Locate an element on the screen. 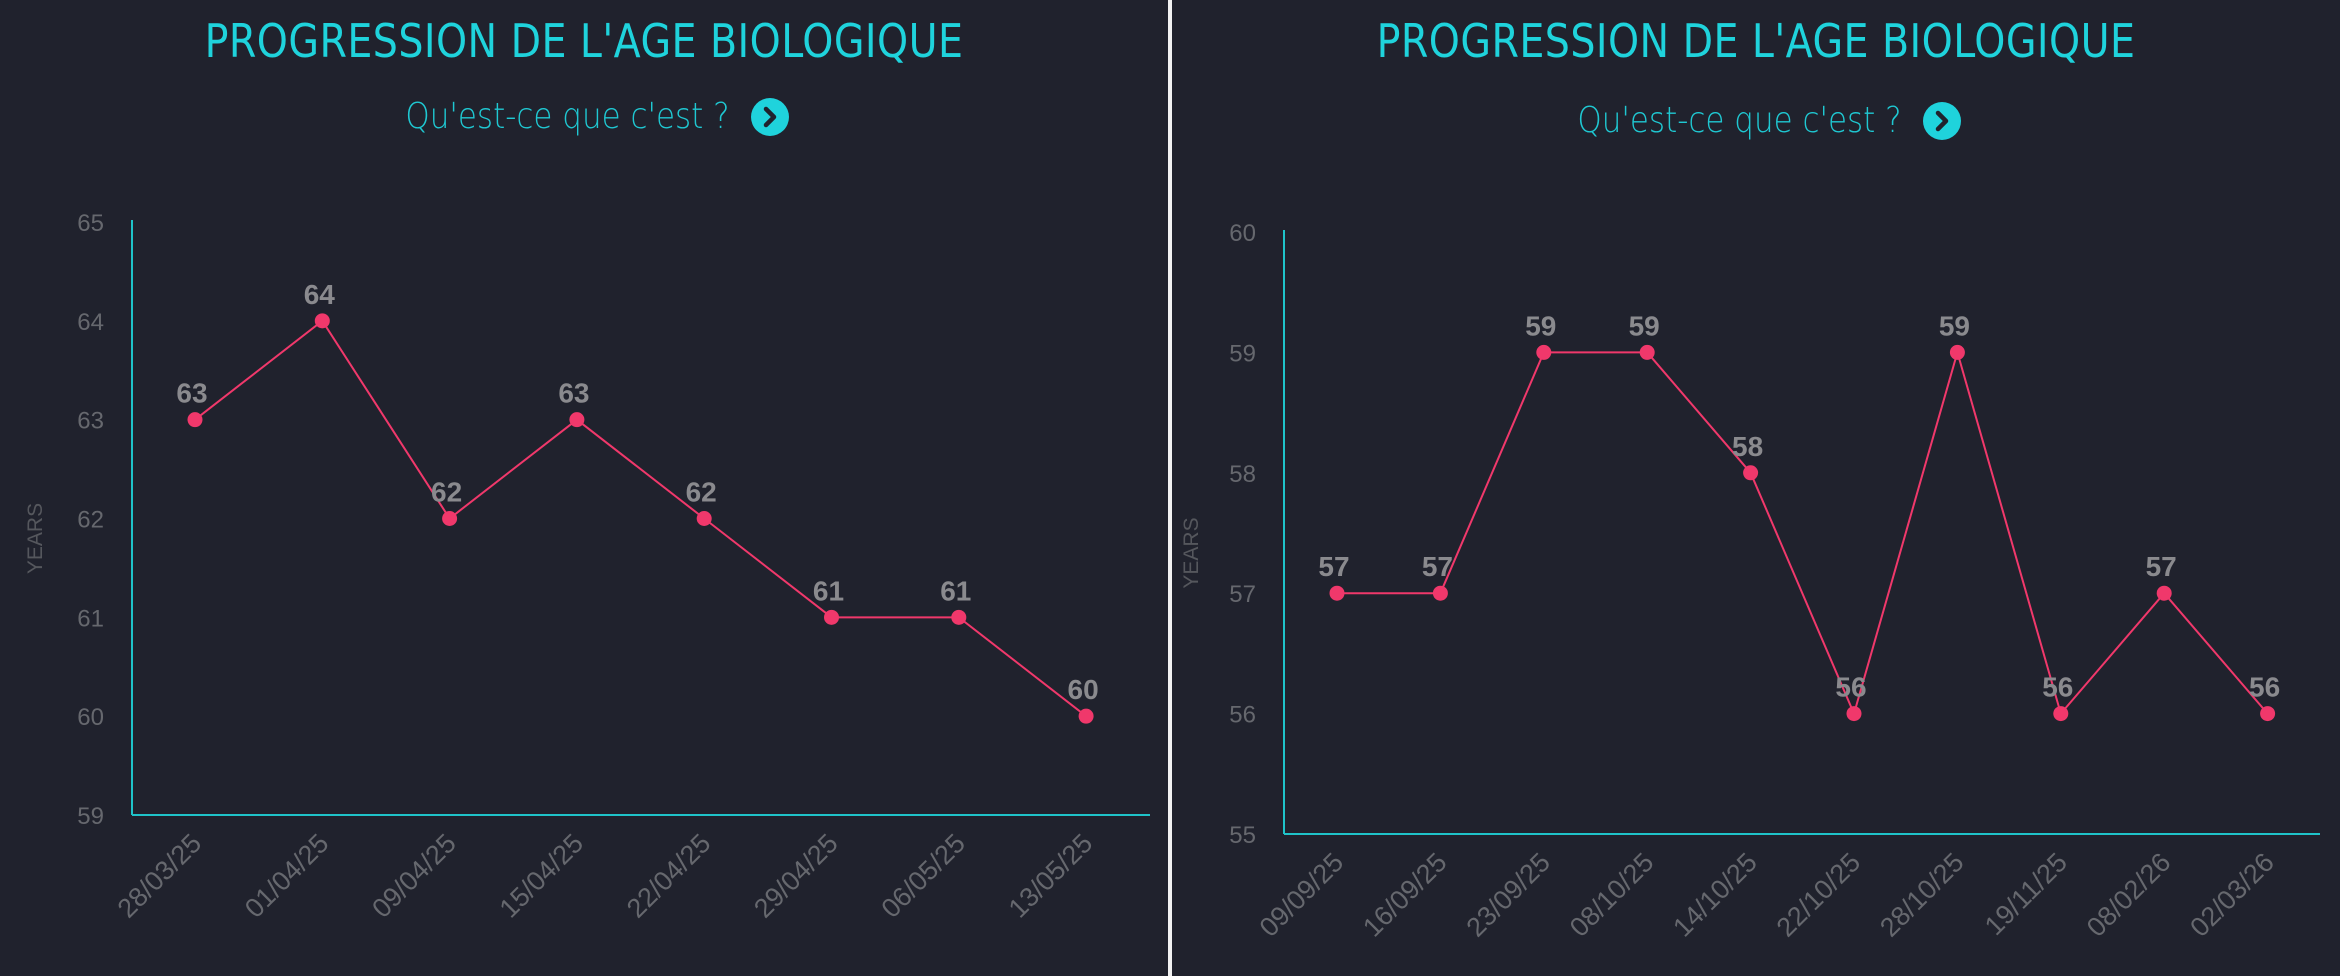 The image size is (2340, 976). y-tick-label: 64 is located at coordinates (90, 322).